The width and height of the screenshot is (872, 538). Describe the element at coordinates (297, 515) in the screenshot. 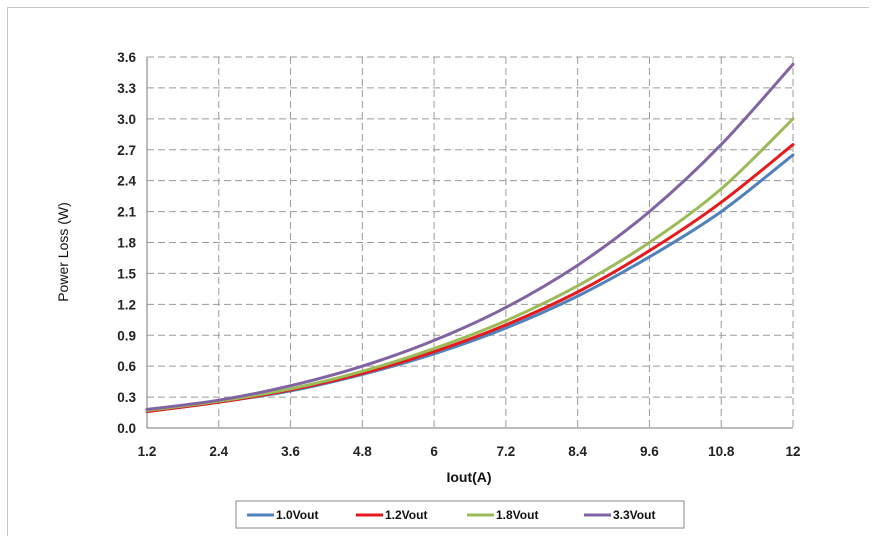

I see `legend-label: 1.0Vout` at that location.